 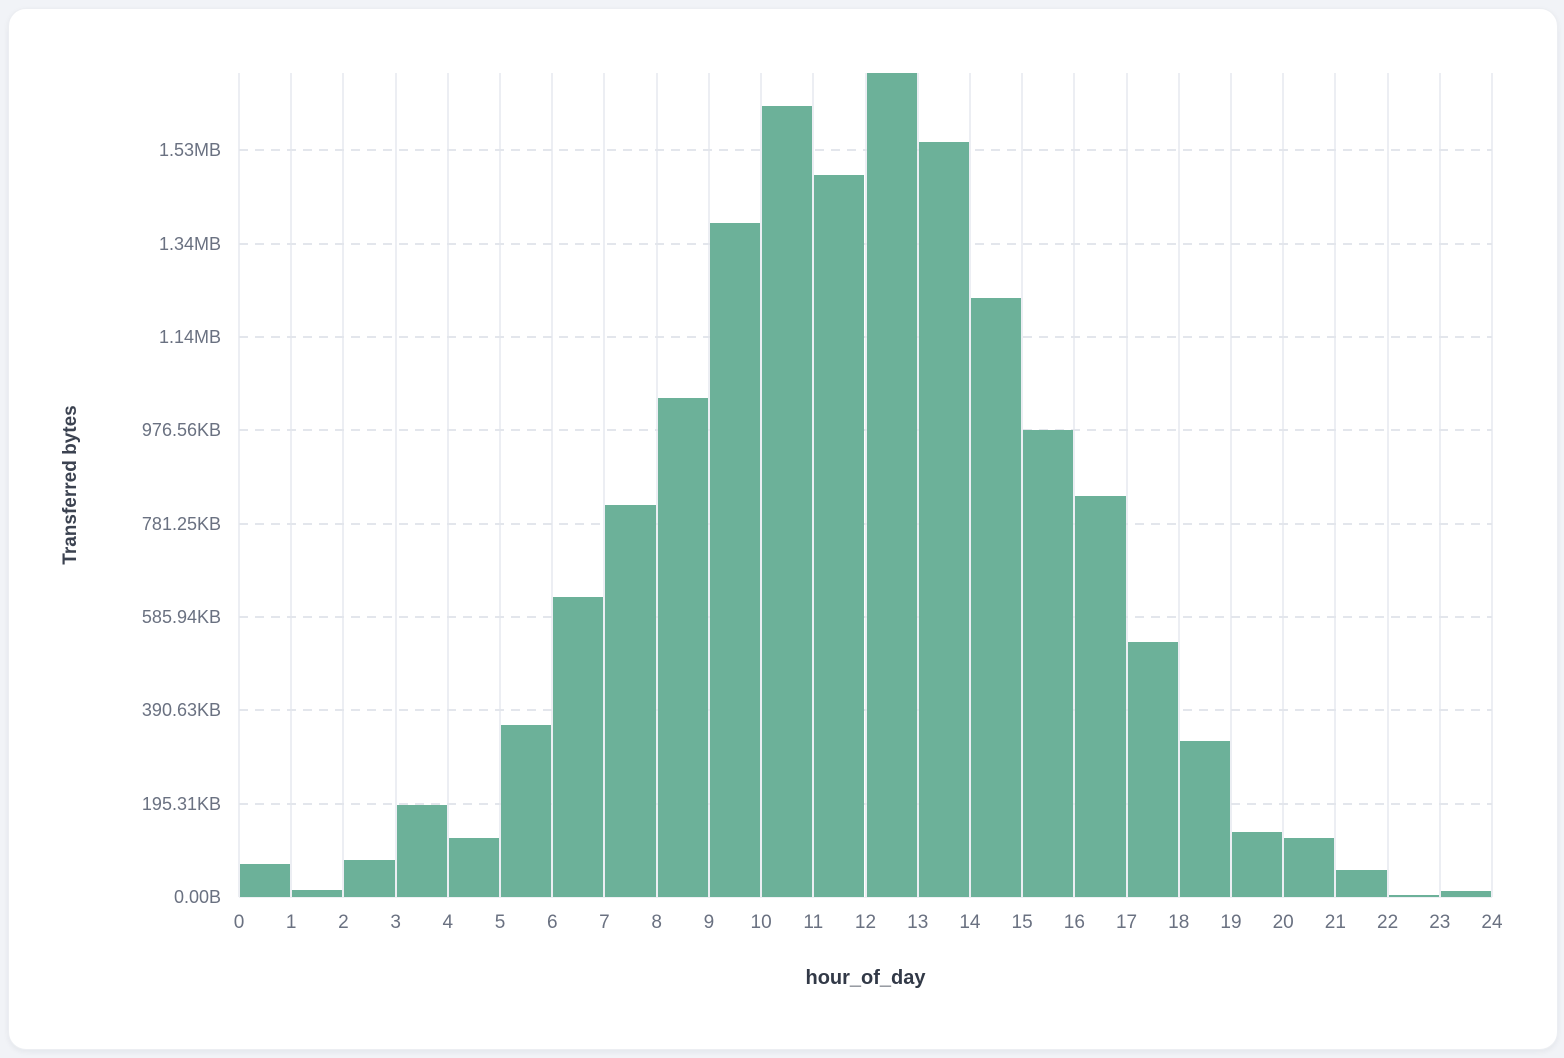 I want to click on x-tick-label: 10, so click(x=761, y=922).